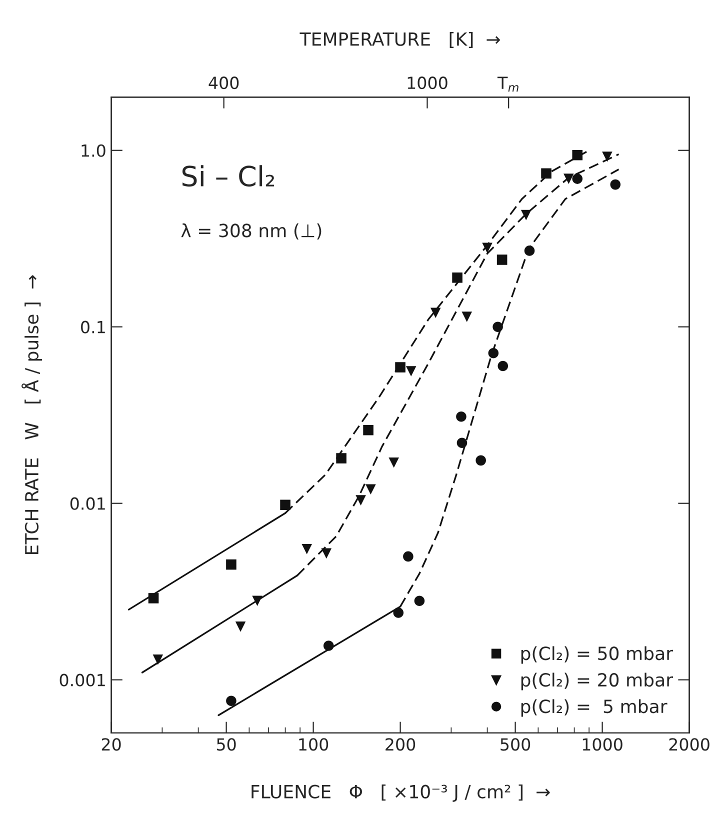 The image size is (718, 831). I want to click on annotation: λ = 308 nm (⊥), so click(251, 231).